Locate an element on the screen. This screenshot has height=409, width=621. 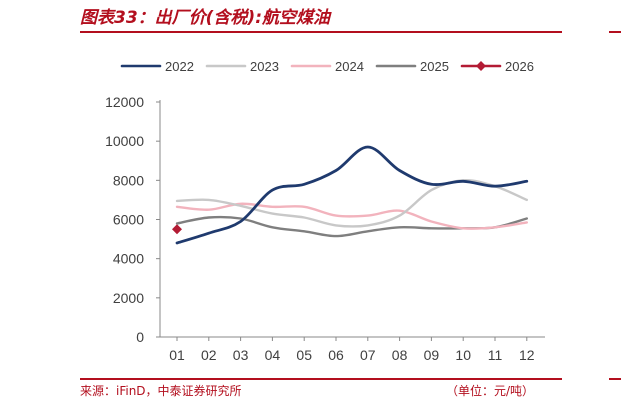
y-tick-label: 8000 is located at coordinates (128, 180).